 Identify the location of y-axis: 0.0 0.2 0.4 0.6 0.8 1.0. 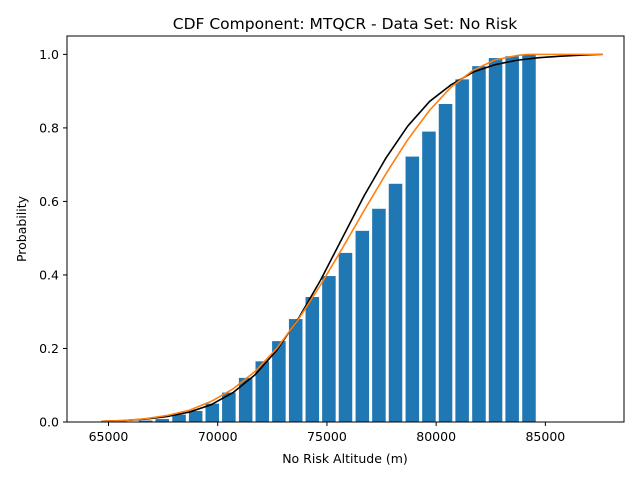
(53, 238).